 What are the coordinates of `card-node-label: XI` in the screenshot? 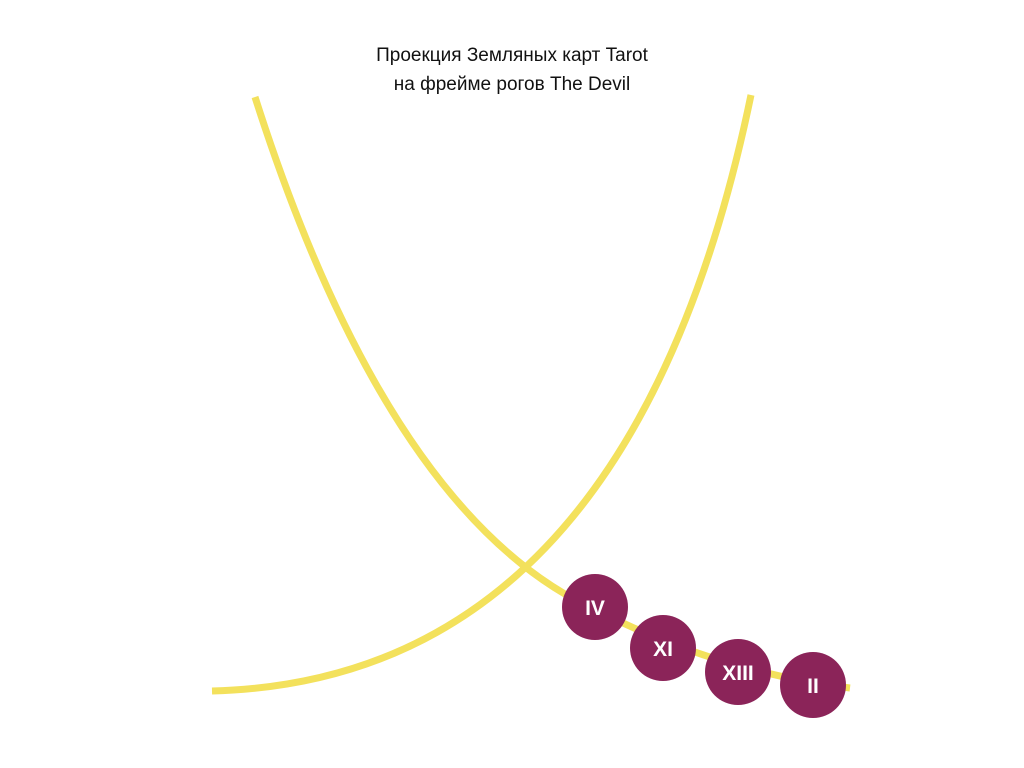 It's located at (663, 649).